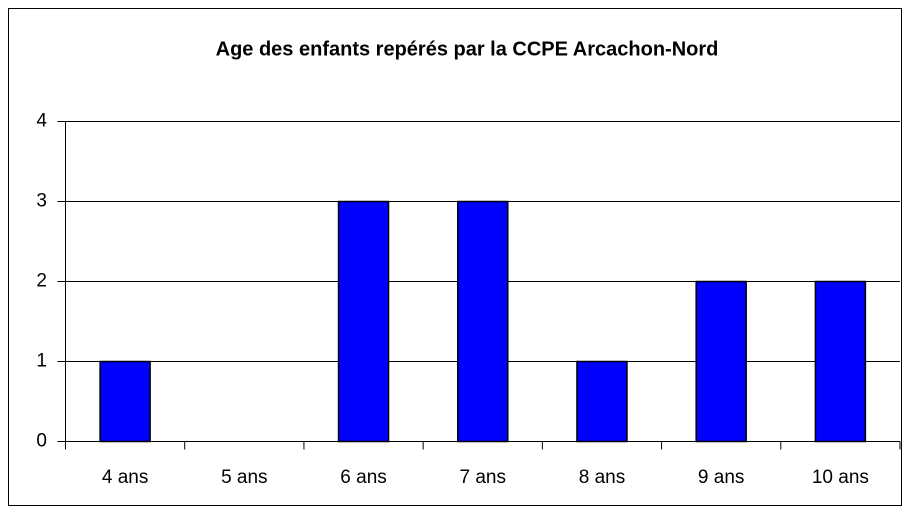 This screenshot has height=512, width=909. I want to click on x-tick-label: 6 ans, so click(363, 477).